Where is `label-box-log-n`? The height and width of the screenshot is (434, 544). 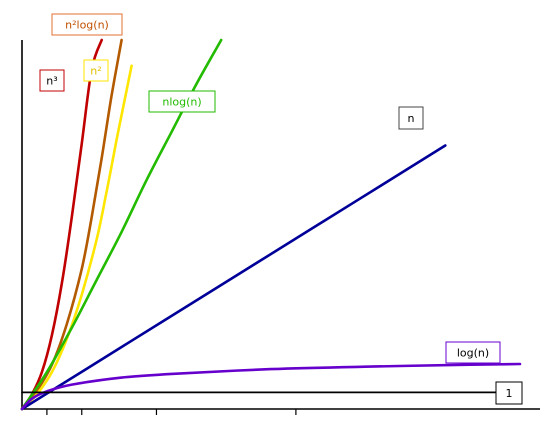
label-box-log-n is located at coordinates (473, 352).